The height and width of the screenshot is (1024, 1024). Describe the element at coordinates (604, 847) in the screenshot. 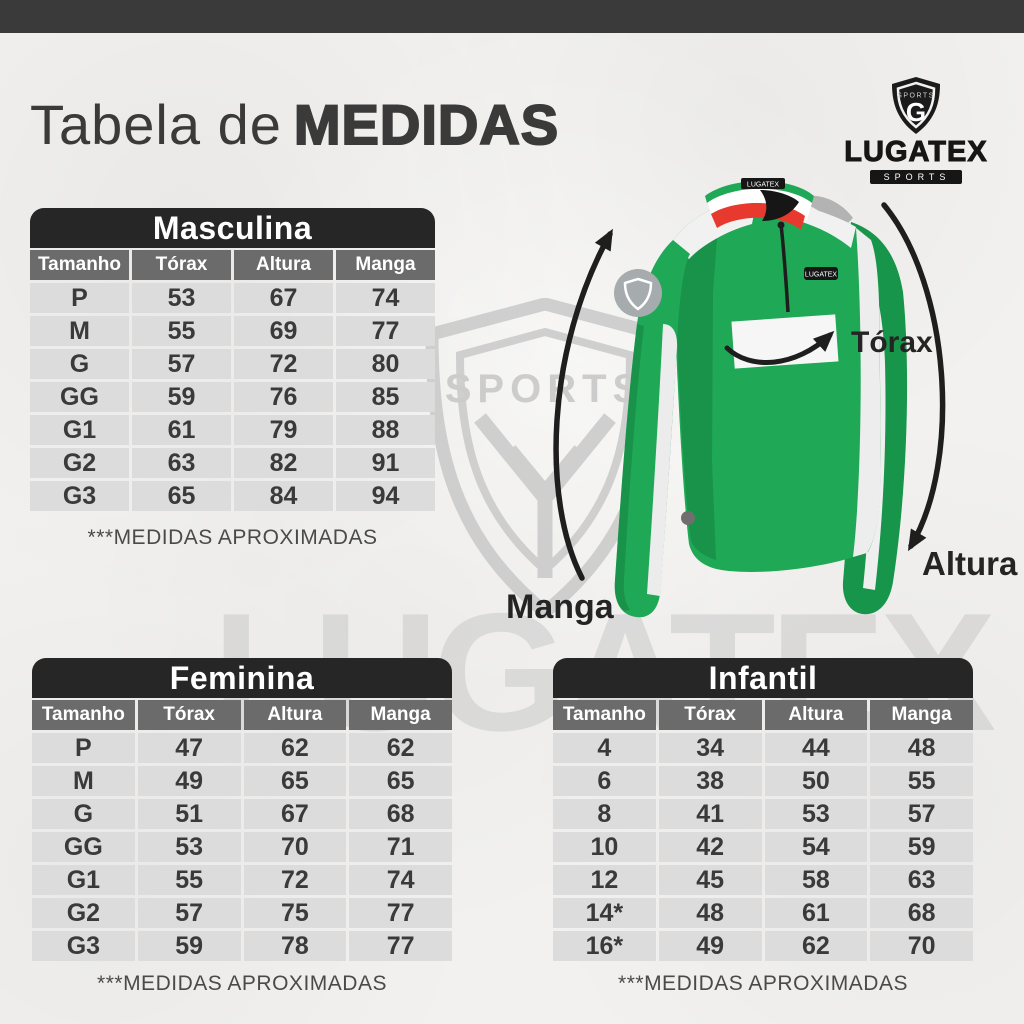

I see `size-cell: 10` at that location.